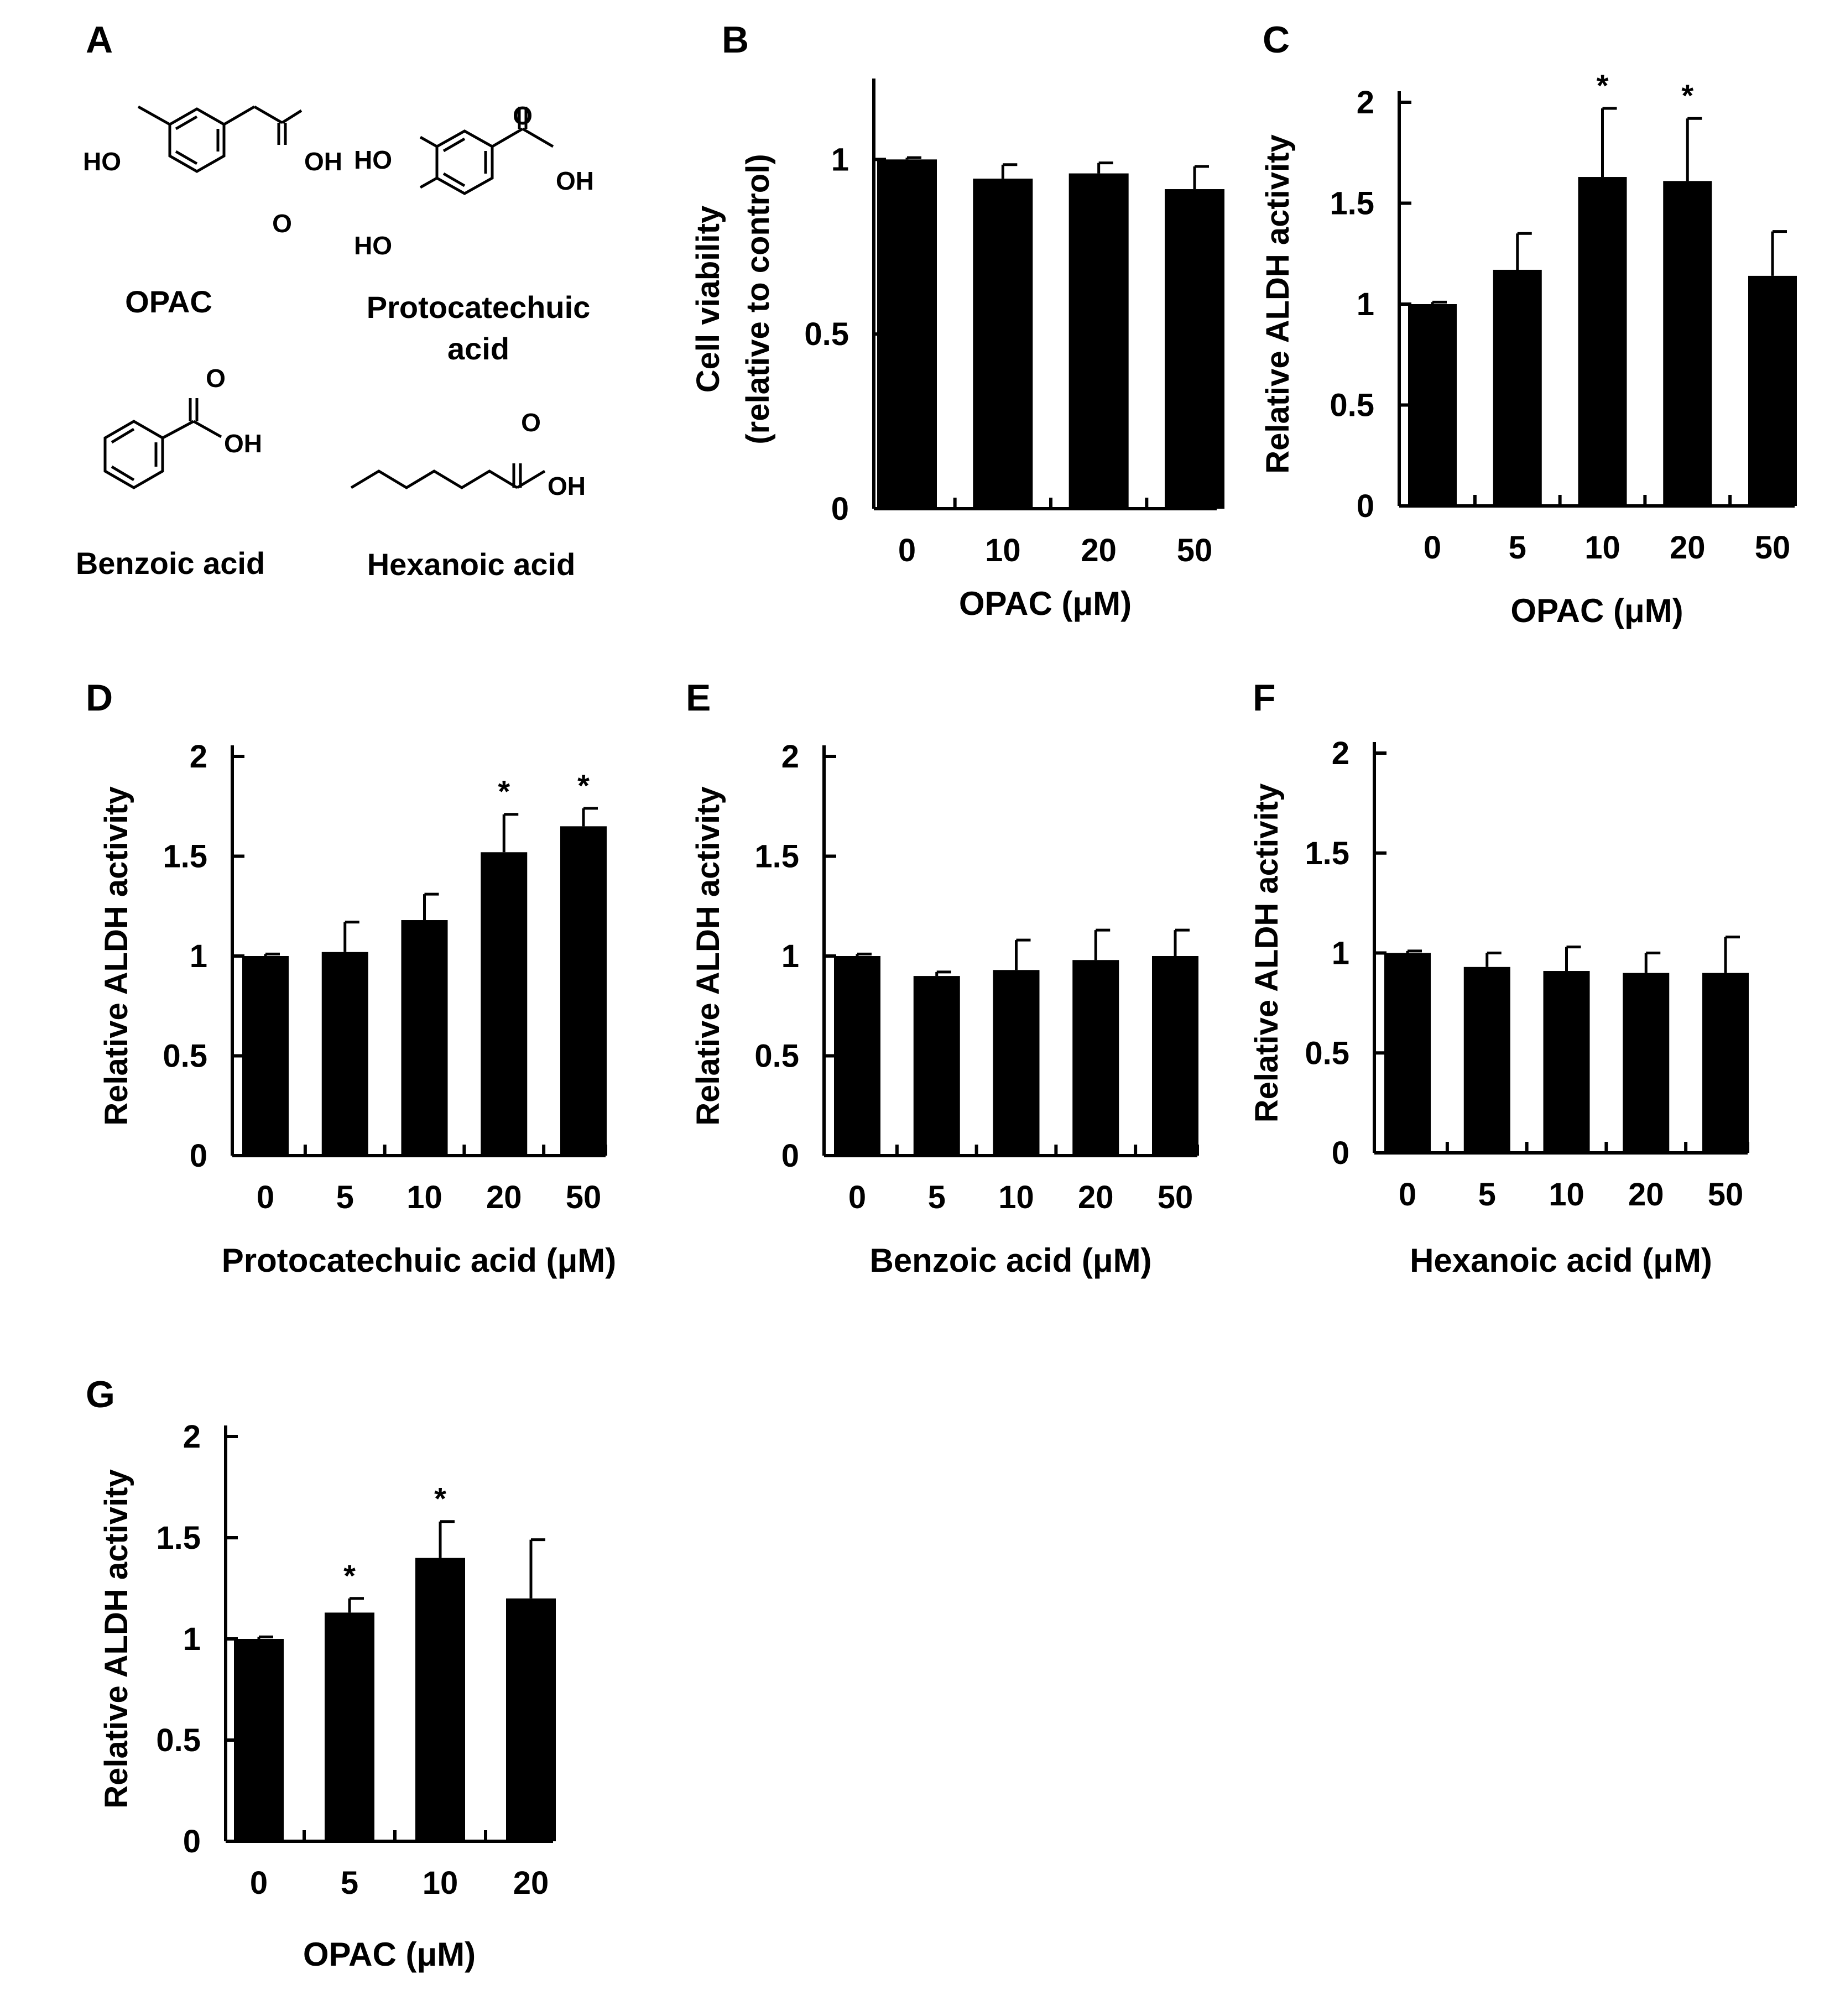 Image resolution: width=1840 pixels, height=2016 pixels. What do you see at coordinates (419, 1260) in the screenshot?
I see `x-axis-title: Protocatechuic acid (μM)` at bounding box center [419, 1260].